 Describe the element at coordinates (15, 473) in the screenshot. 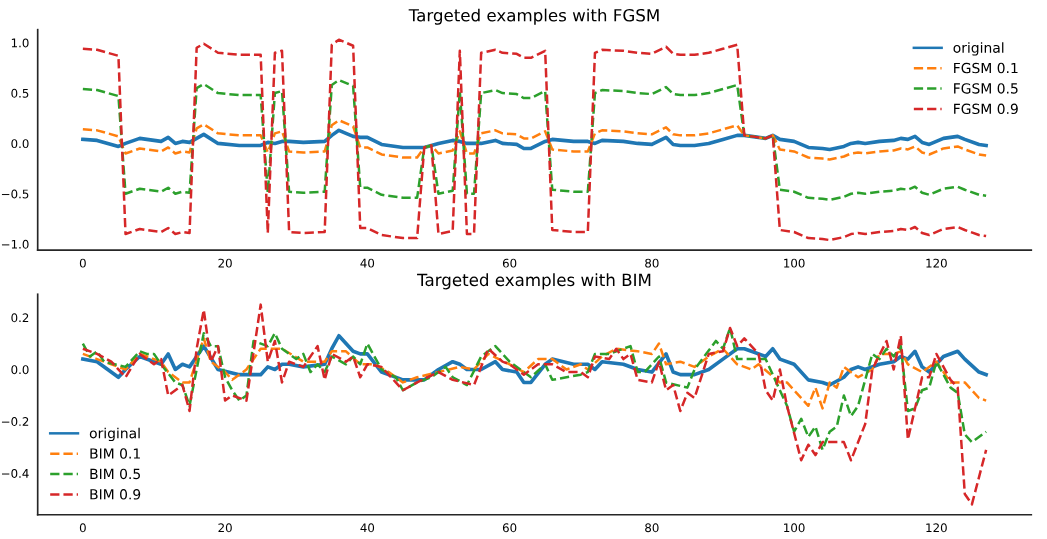

I see `y-tick-label: −0.4` at that location.